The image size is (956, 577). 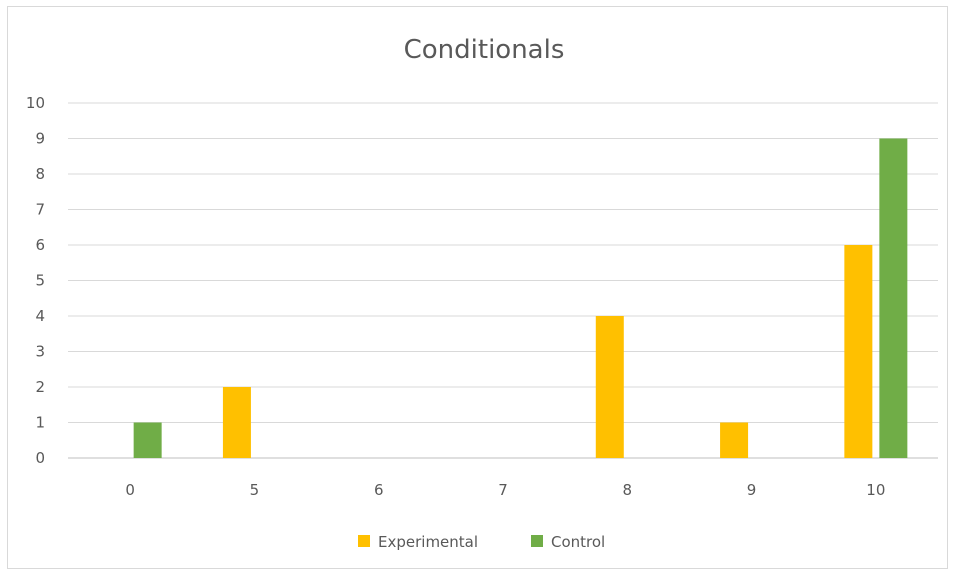 What do you see at coordinates (40, 281) in the screenshot?
I see `y-tick-label: 5` at bounding box center [40, 281].